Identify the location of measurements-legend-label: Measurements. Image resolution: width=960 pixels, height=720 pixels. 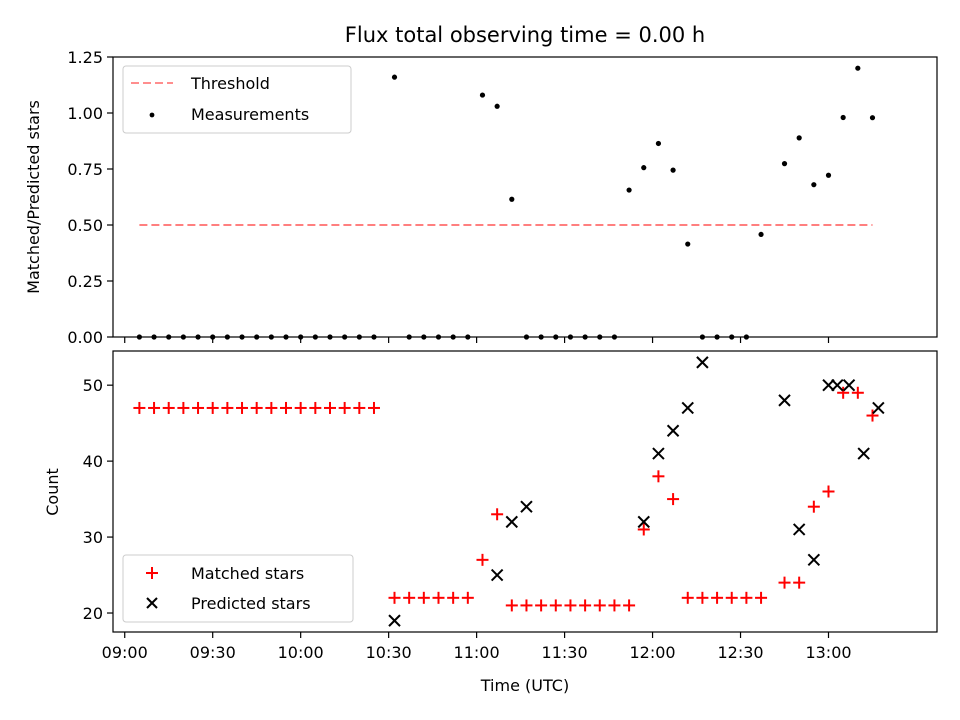
(250, 114).